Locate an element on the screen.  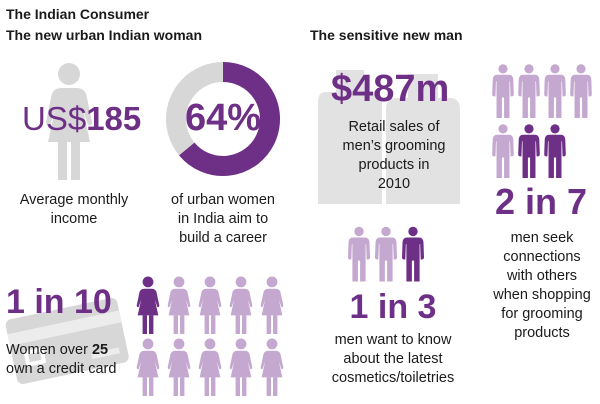
career-caption-line: build a career is located at coordinates (223, 238).